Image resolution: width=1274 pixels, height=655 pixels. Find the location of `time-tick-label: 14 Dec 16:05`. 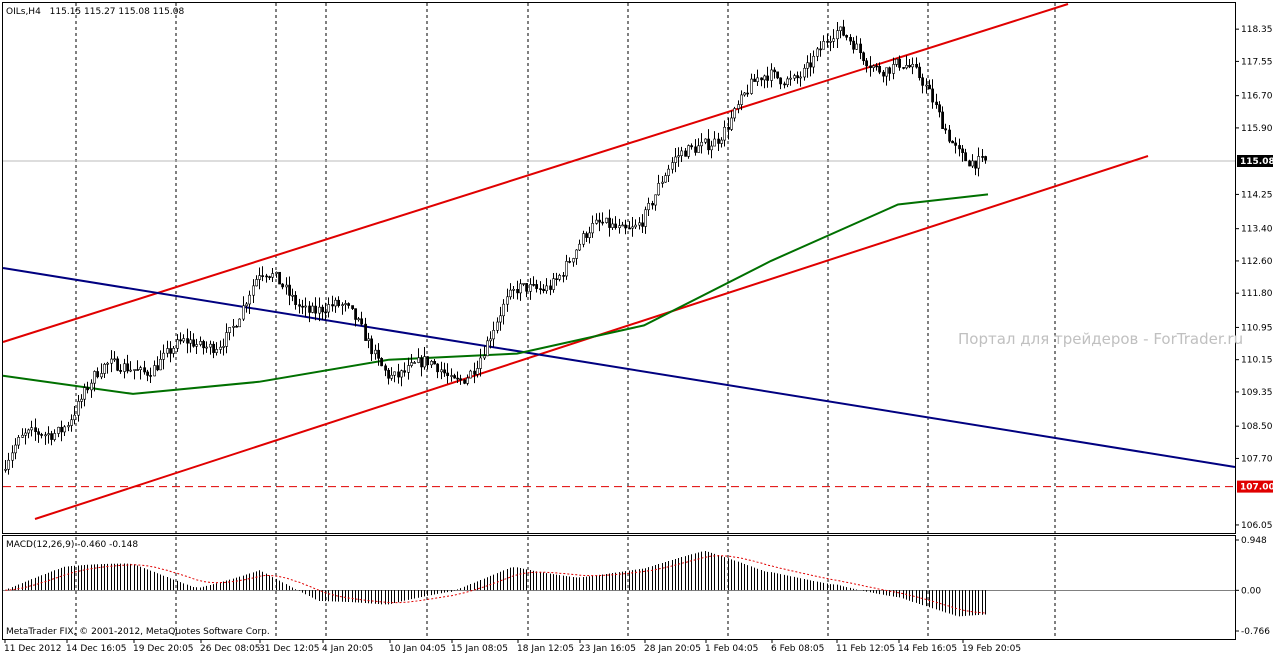

time-tick-label: 14 Dec 16:05 is located at coordinates (96, 649).